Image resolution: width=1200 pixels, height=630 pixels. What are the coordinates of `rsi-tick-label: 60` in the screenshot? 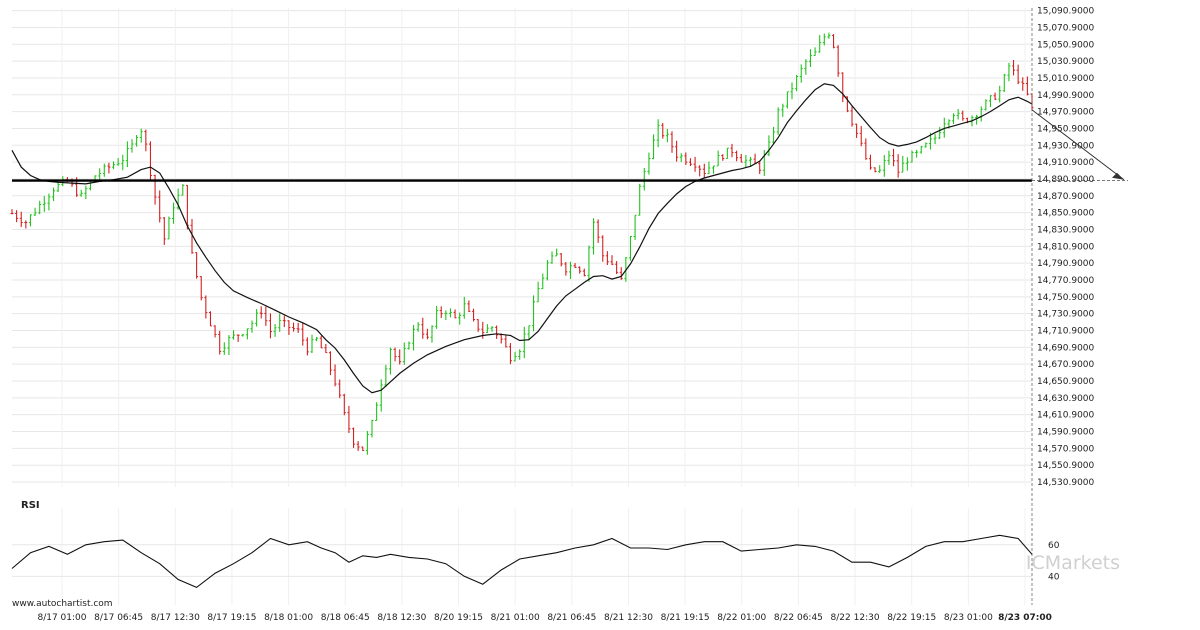 It's located at (1054, 546).